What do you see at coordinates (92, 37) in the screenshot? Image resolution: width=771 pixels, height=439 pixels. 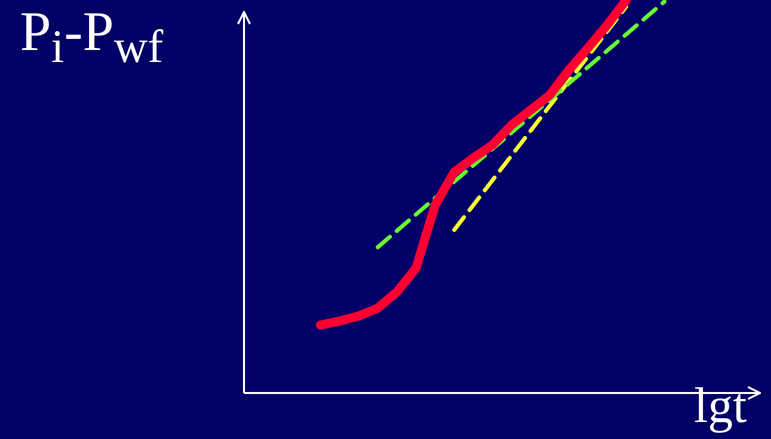 I see `y-axis-title: P$_{i}$-P$_{wf}$` at bounding box center [92, 37].